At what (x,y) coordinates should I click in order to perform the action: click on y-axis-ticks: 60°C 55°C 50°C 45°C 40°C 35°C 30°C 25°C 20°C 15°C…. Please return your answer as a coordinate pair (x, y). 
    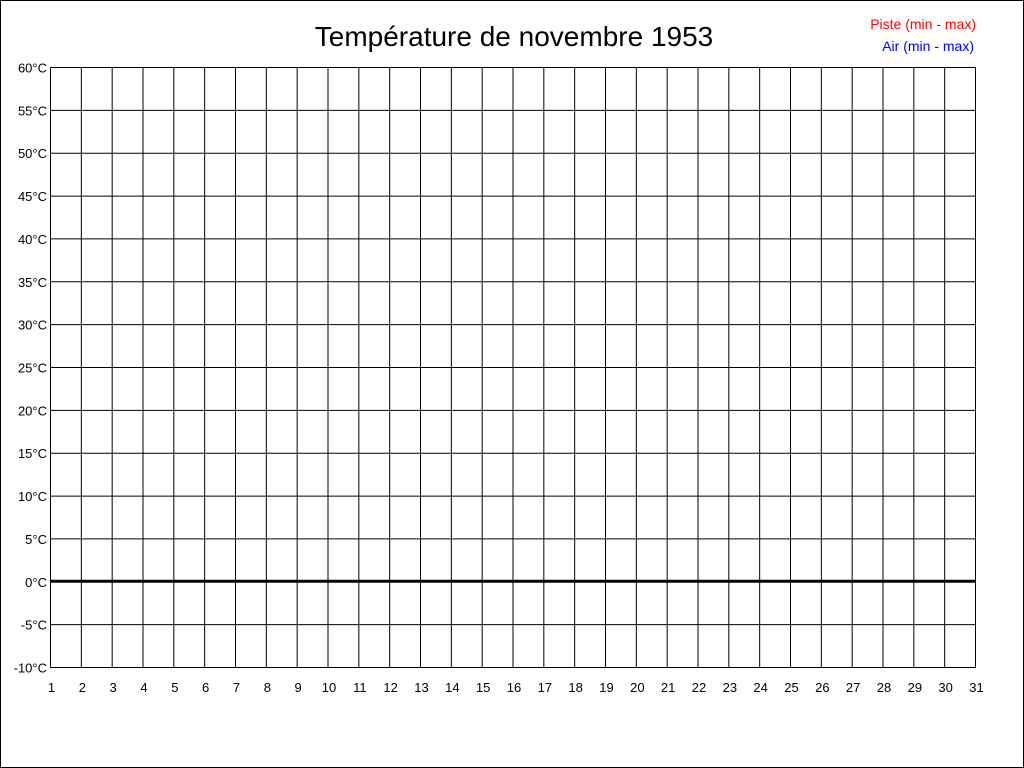
    Looking at the image, I should click on (30, 368).